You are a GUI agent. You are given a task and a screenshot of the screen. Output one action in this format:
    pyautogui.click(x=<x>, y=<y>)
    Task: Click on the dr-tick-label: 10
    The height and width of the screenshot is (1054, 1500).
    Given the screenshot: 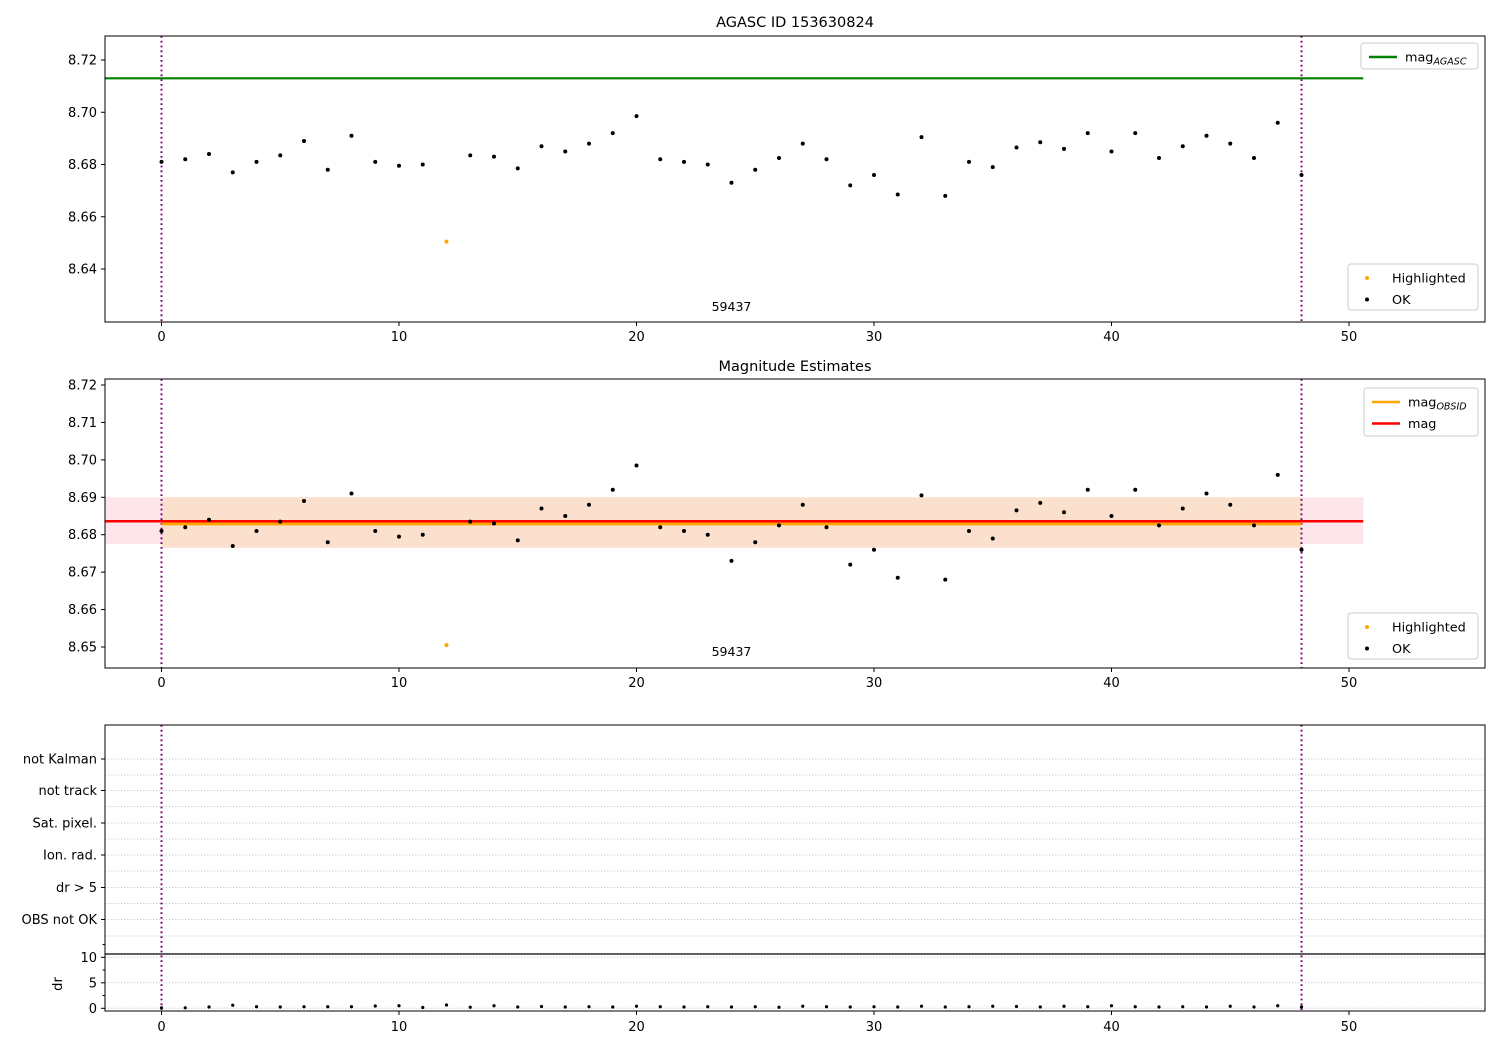 What is the action you would take?
    pyautogui.click(x=88, y=958)
    